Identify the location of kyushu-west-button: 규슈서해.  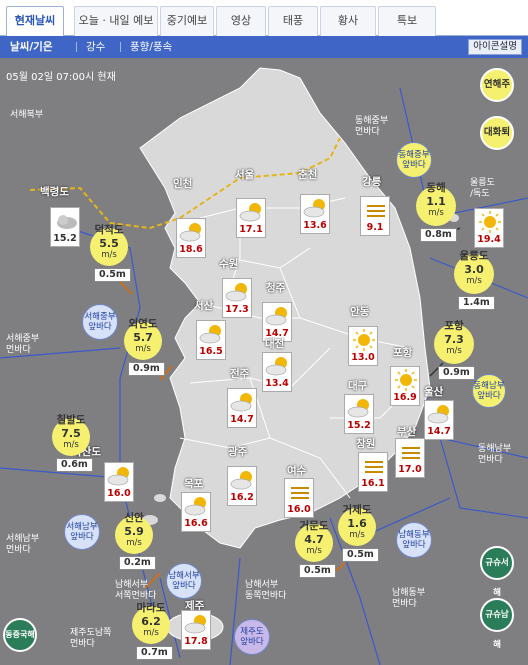
(497, 572).